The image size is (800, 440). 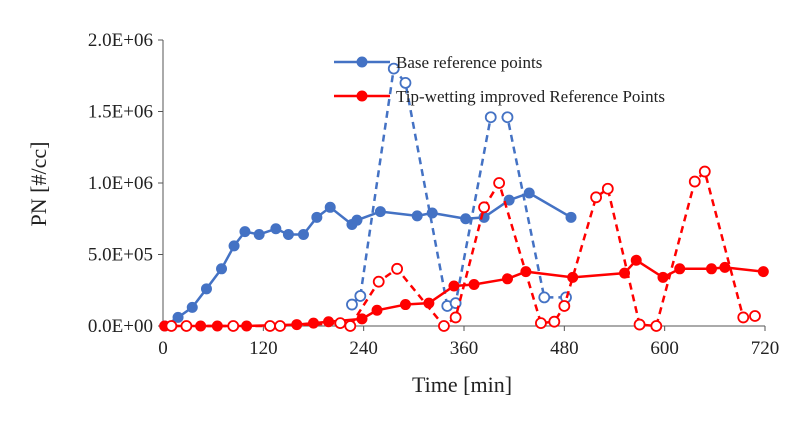 I want to click on x-tick-label: 0, so click(x=163, y=348).